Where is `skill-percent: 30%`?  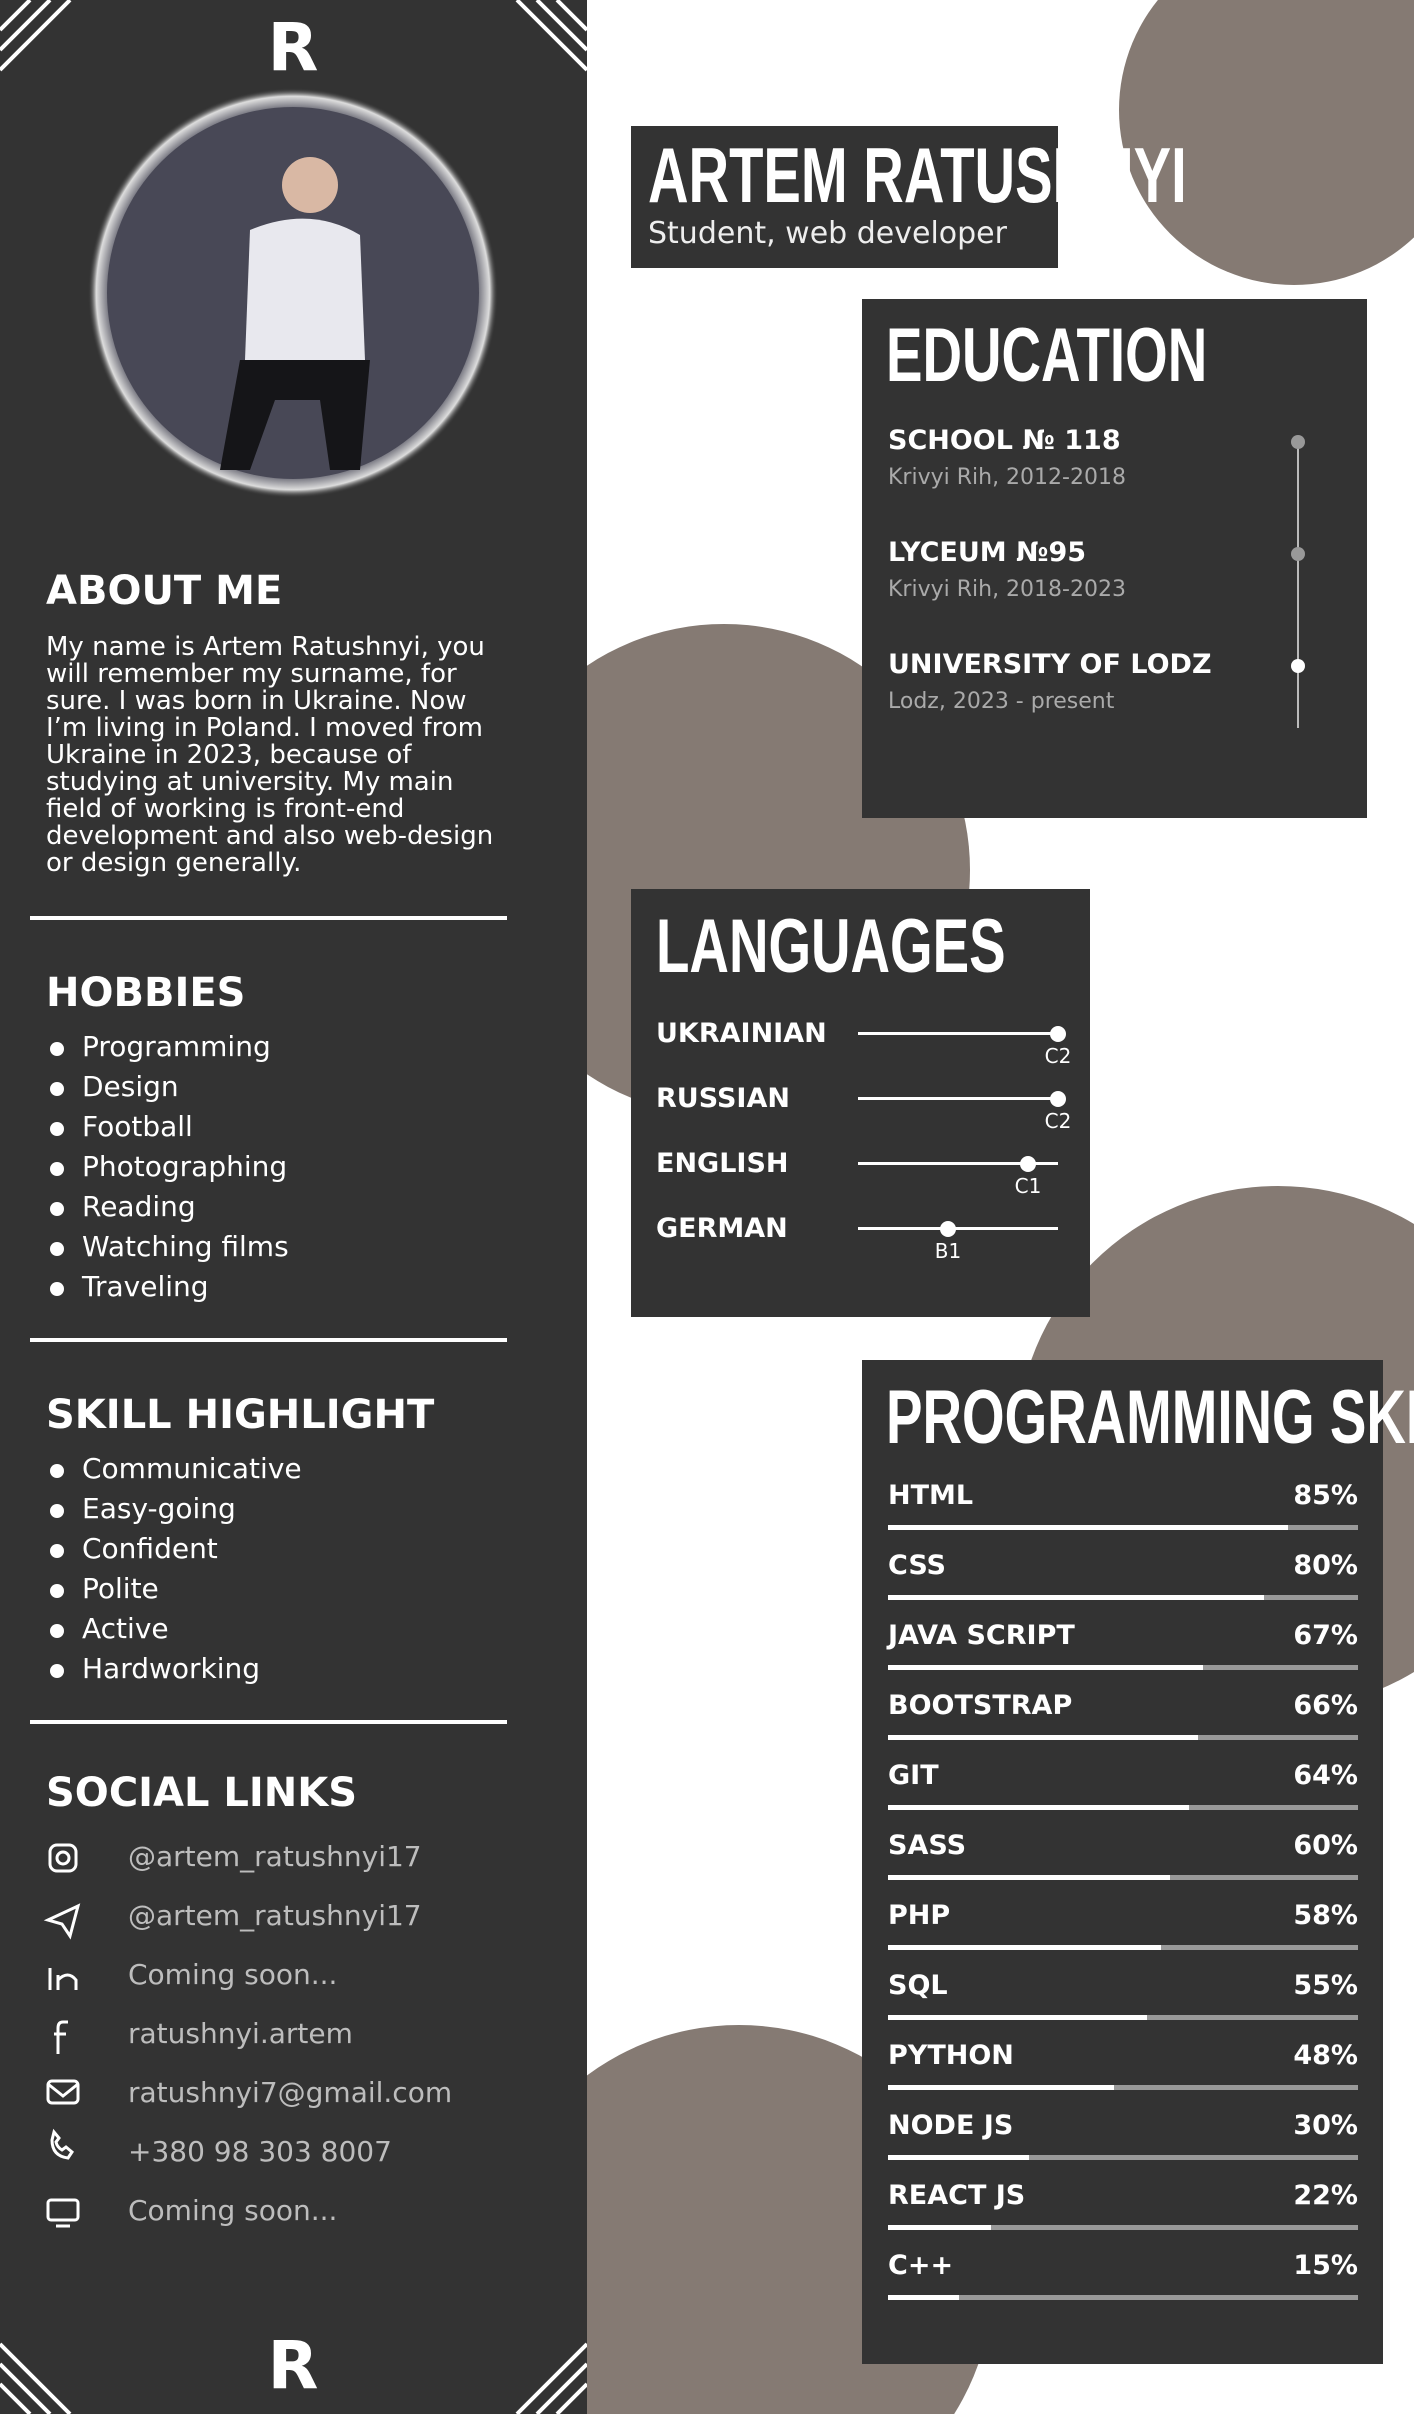 skill-percent: 30% is located at coordinates (1325, 2125).